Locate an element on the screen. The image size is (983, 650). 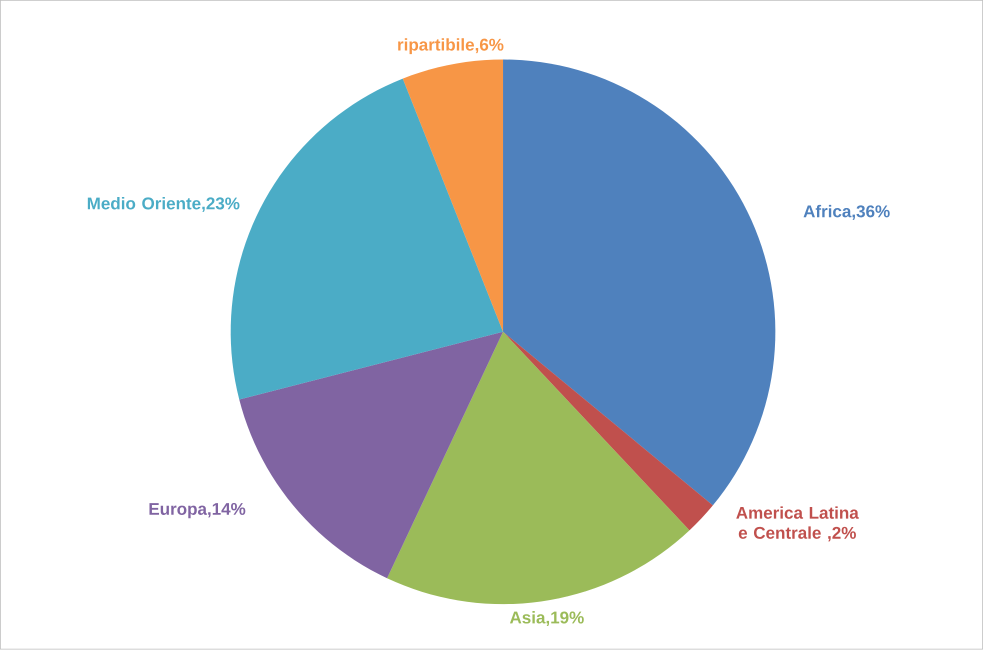
slice-label: America Latina e Centrale ,2% is located at coordinates (797, 524).